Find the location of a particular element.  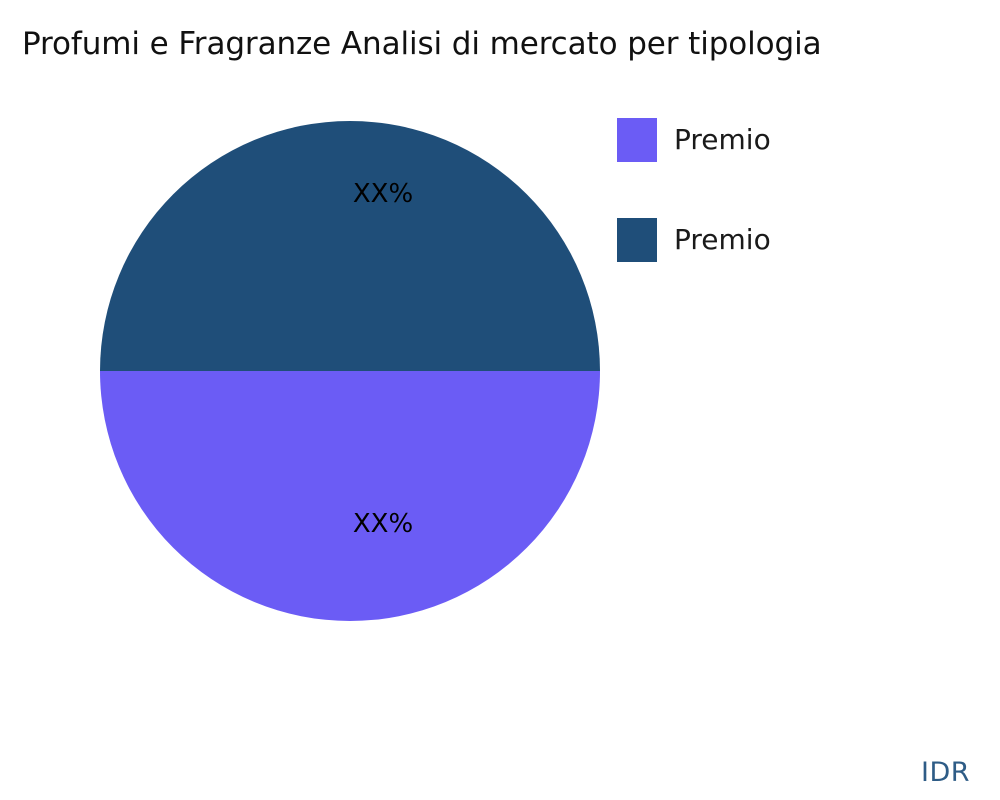

watermark-idr: IDR is located at coordinates (946, 772).